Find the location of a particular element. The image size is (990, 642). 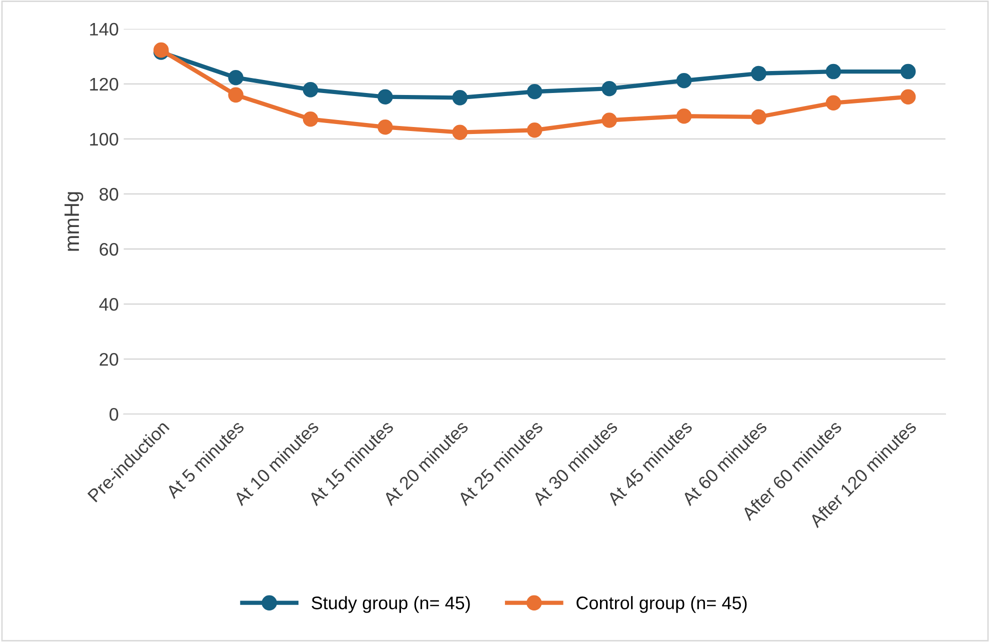

y-tick-label: 0 is located at coordinates (114, 414).